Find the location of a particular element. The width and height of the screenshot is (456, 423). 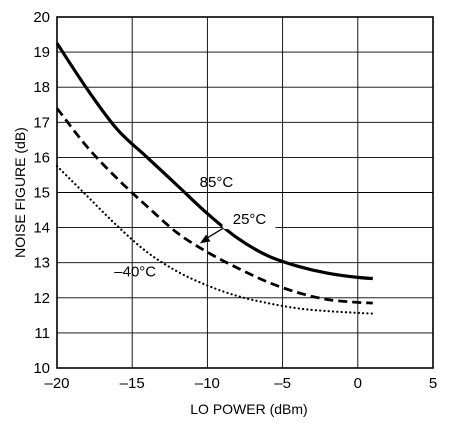

y-tick-label: 17 is located at coordinates (41, 122).